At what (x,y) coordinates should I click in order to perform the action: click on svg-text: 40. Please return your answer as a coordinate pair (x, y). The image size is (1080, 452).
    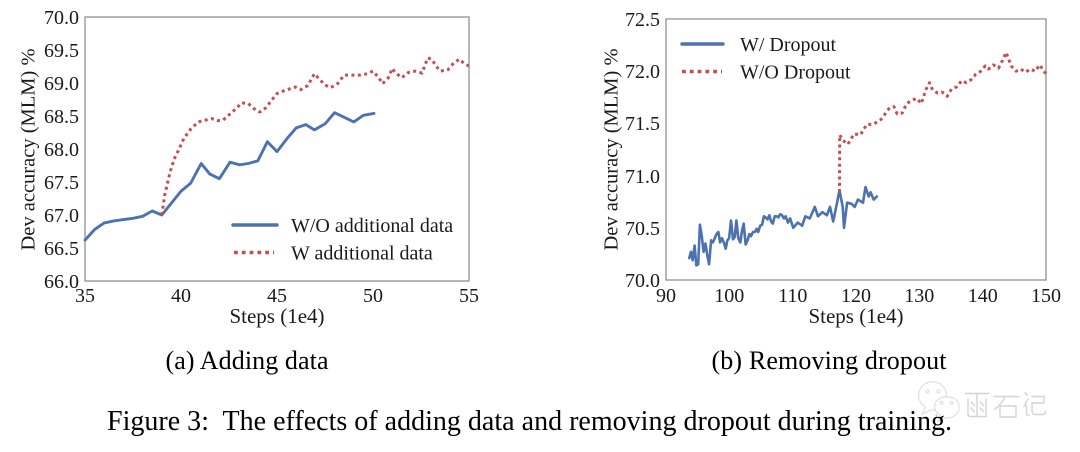
    Looking at the image, I should click on (181, 296).